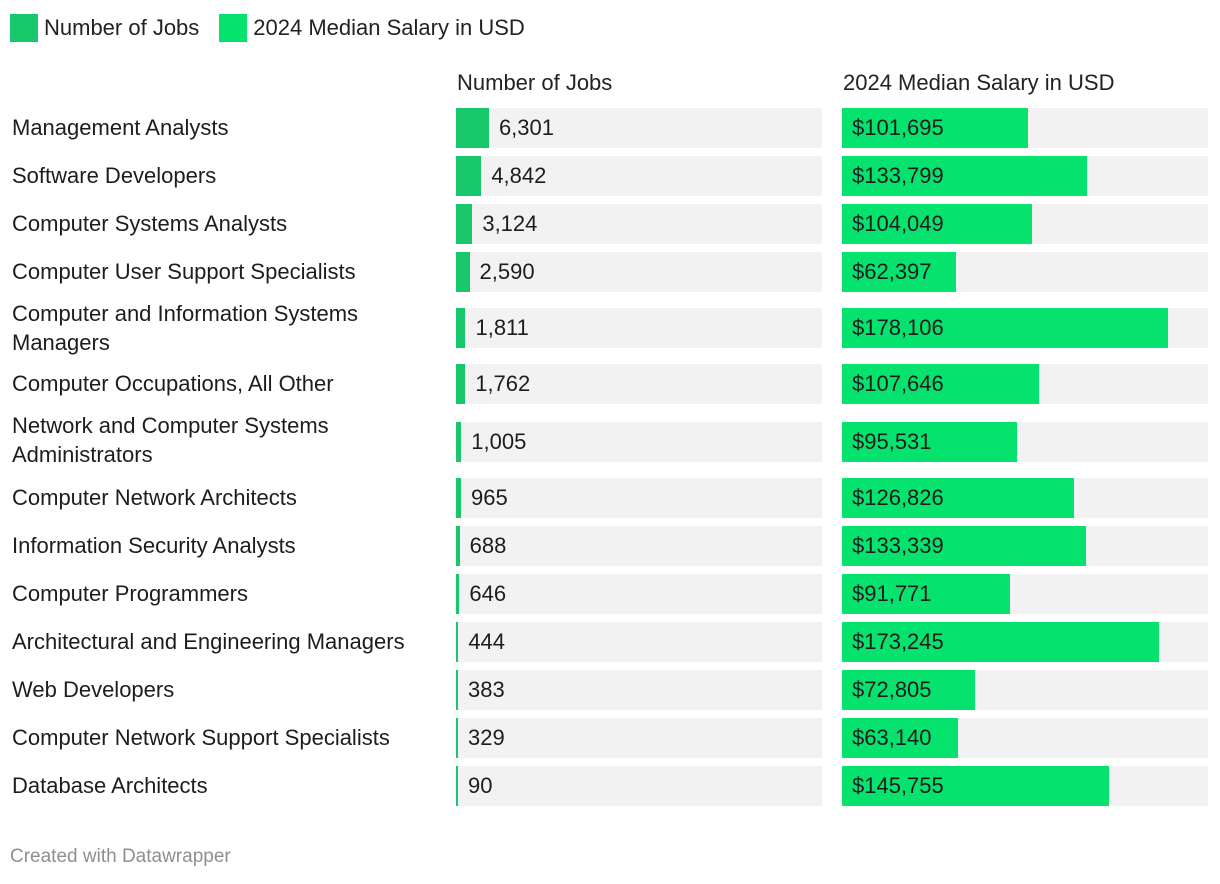 The height and width of the screenshot is (884, 1220). What do you see at coordinates (486, 689) in the screenshot?
I see `jobs-value-label: 383` at bounding box center [486, 689].